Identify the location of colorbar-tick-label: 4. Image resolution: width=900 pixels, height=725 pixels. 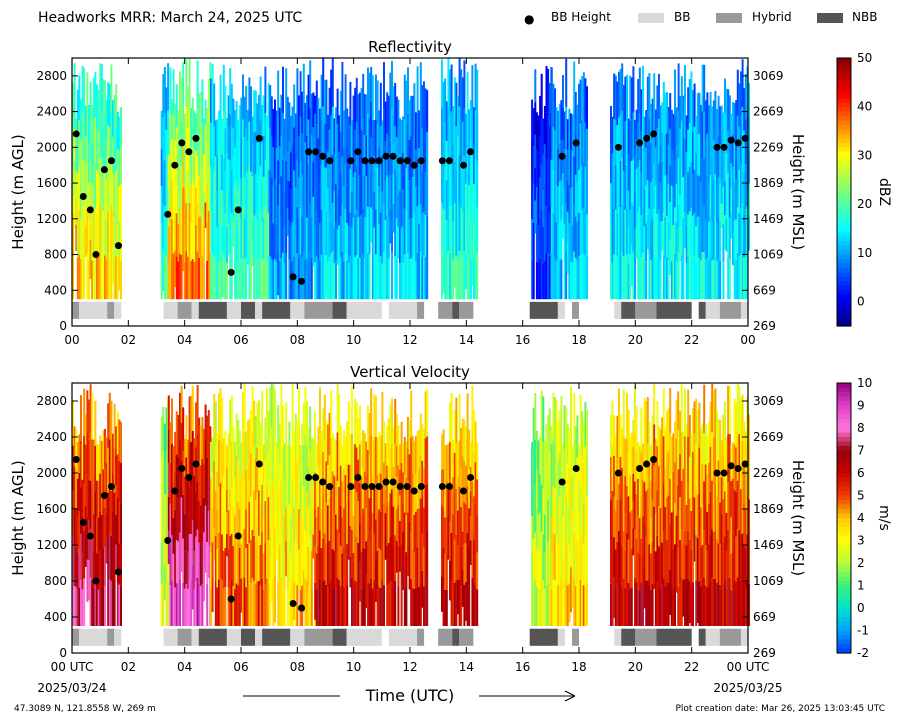
(861, 518).